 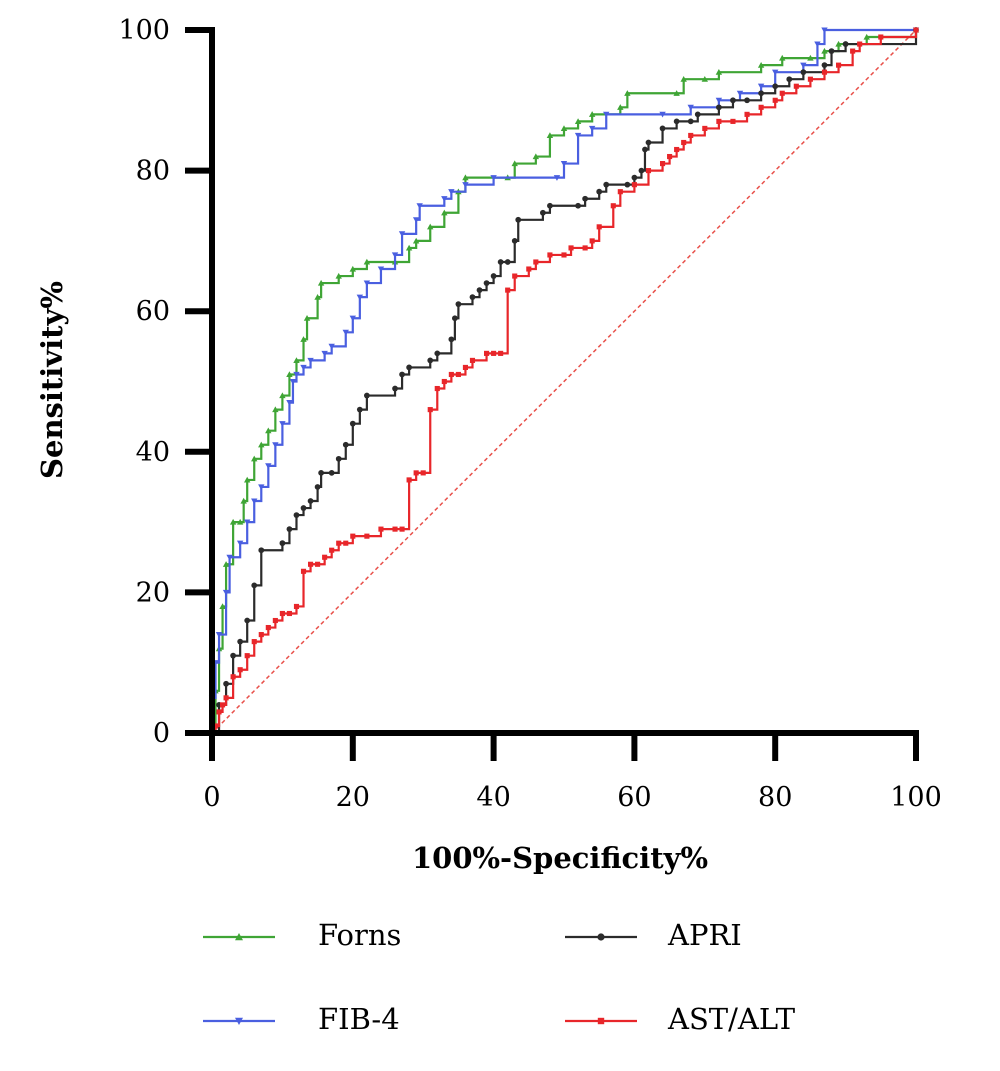 I want to click on y-tick-label: 40, so click(x=153, y=452).